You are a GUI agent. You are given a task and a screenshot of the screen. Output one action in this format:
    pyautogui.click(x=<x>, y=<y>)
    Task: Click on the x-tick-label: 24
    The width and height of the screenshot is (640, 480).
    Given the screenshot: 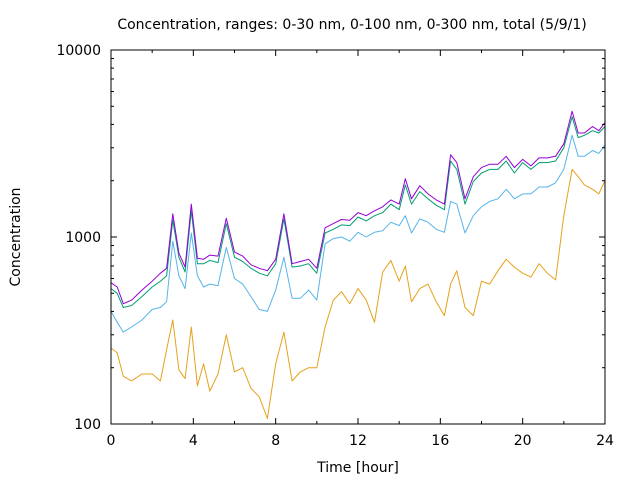 What is the action you would take?
    pyautogui.click(x=605, y=441)
    